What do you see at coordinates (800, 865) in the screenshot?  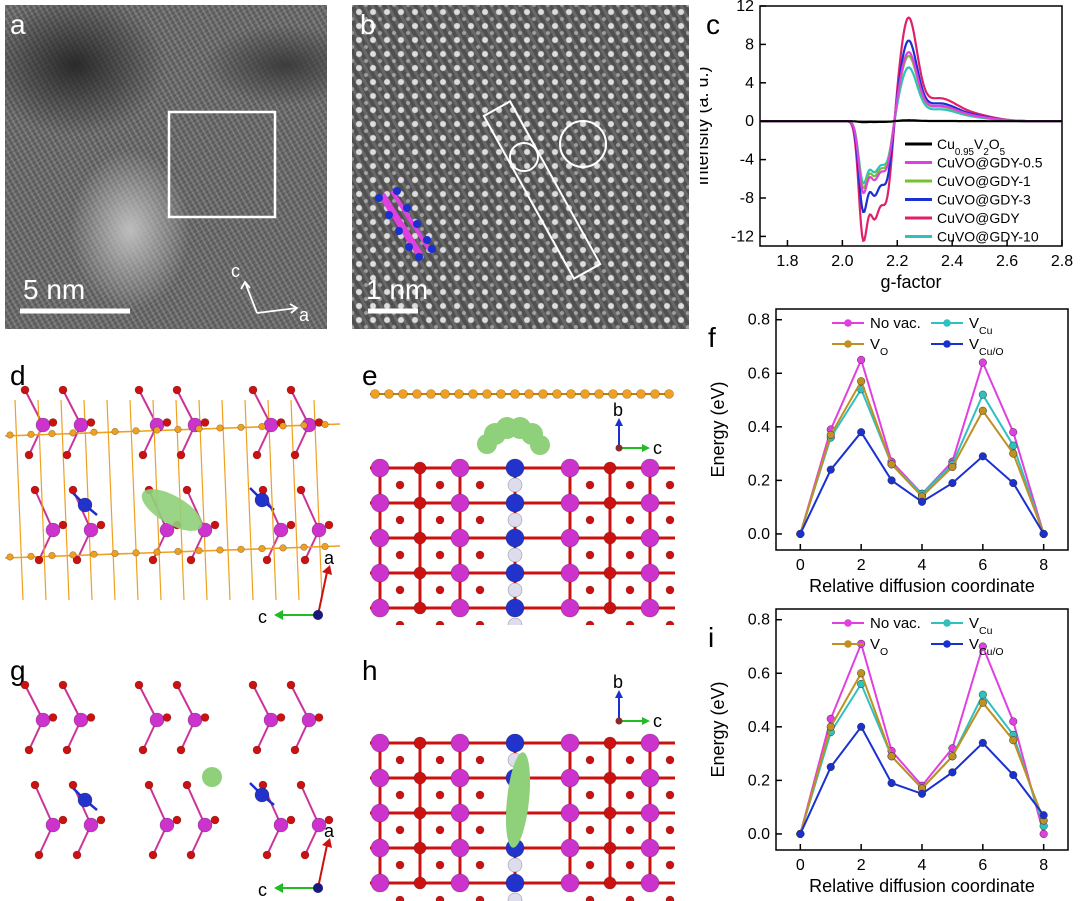 I see `x-tick-label: 0` at bounding box center [800, 865].